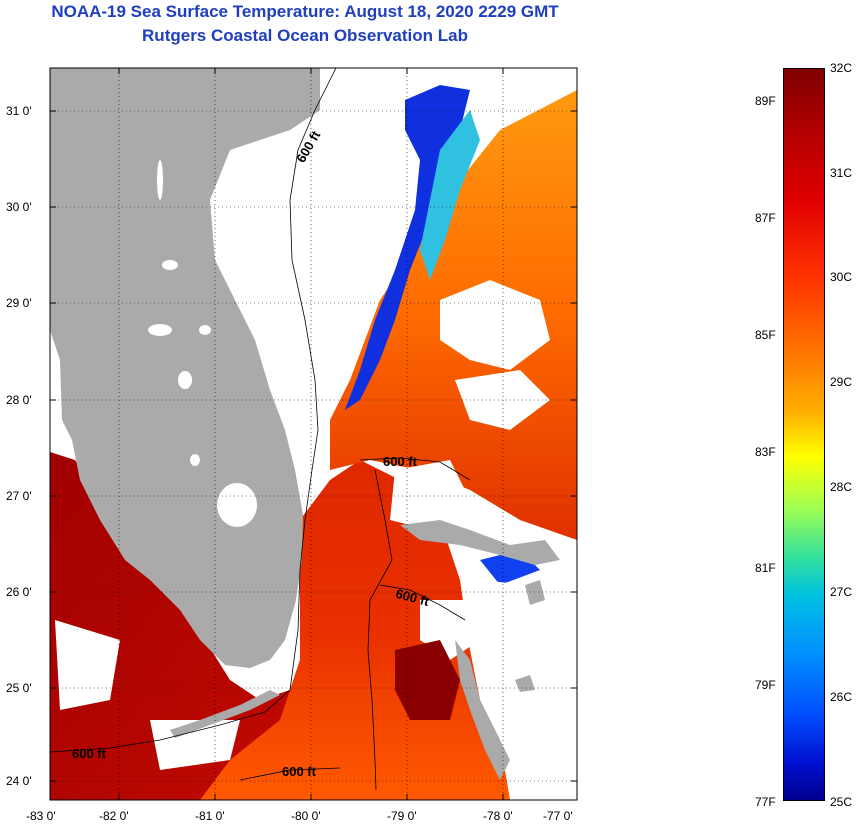  Describe the element at coordinates (19, 400) in the screenshot. I see `lat-label: 28 0'` at that location.